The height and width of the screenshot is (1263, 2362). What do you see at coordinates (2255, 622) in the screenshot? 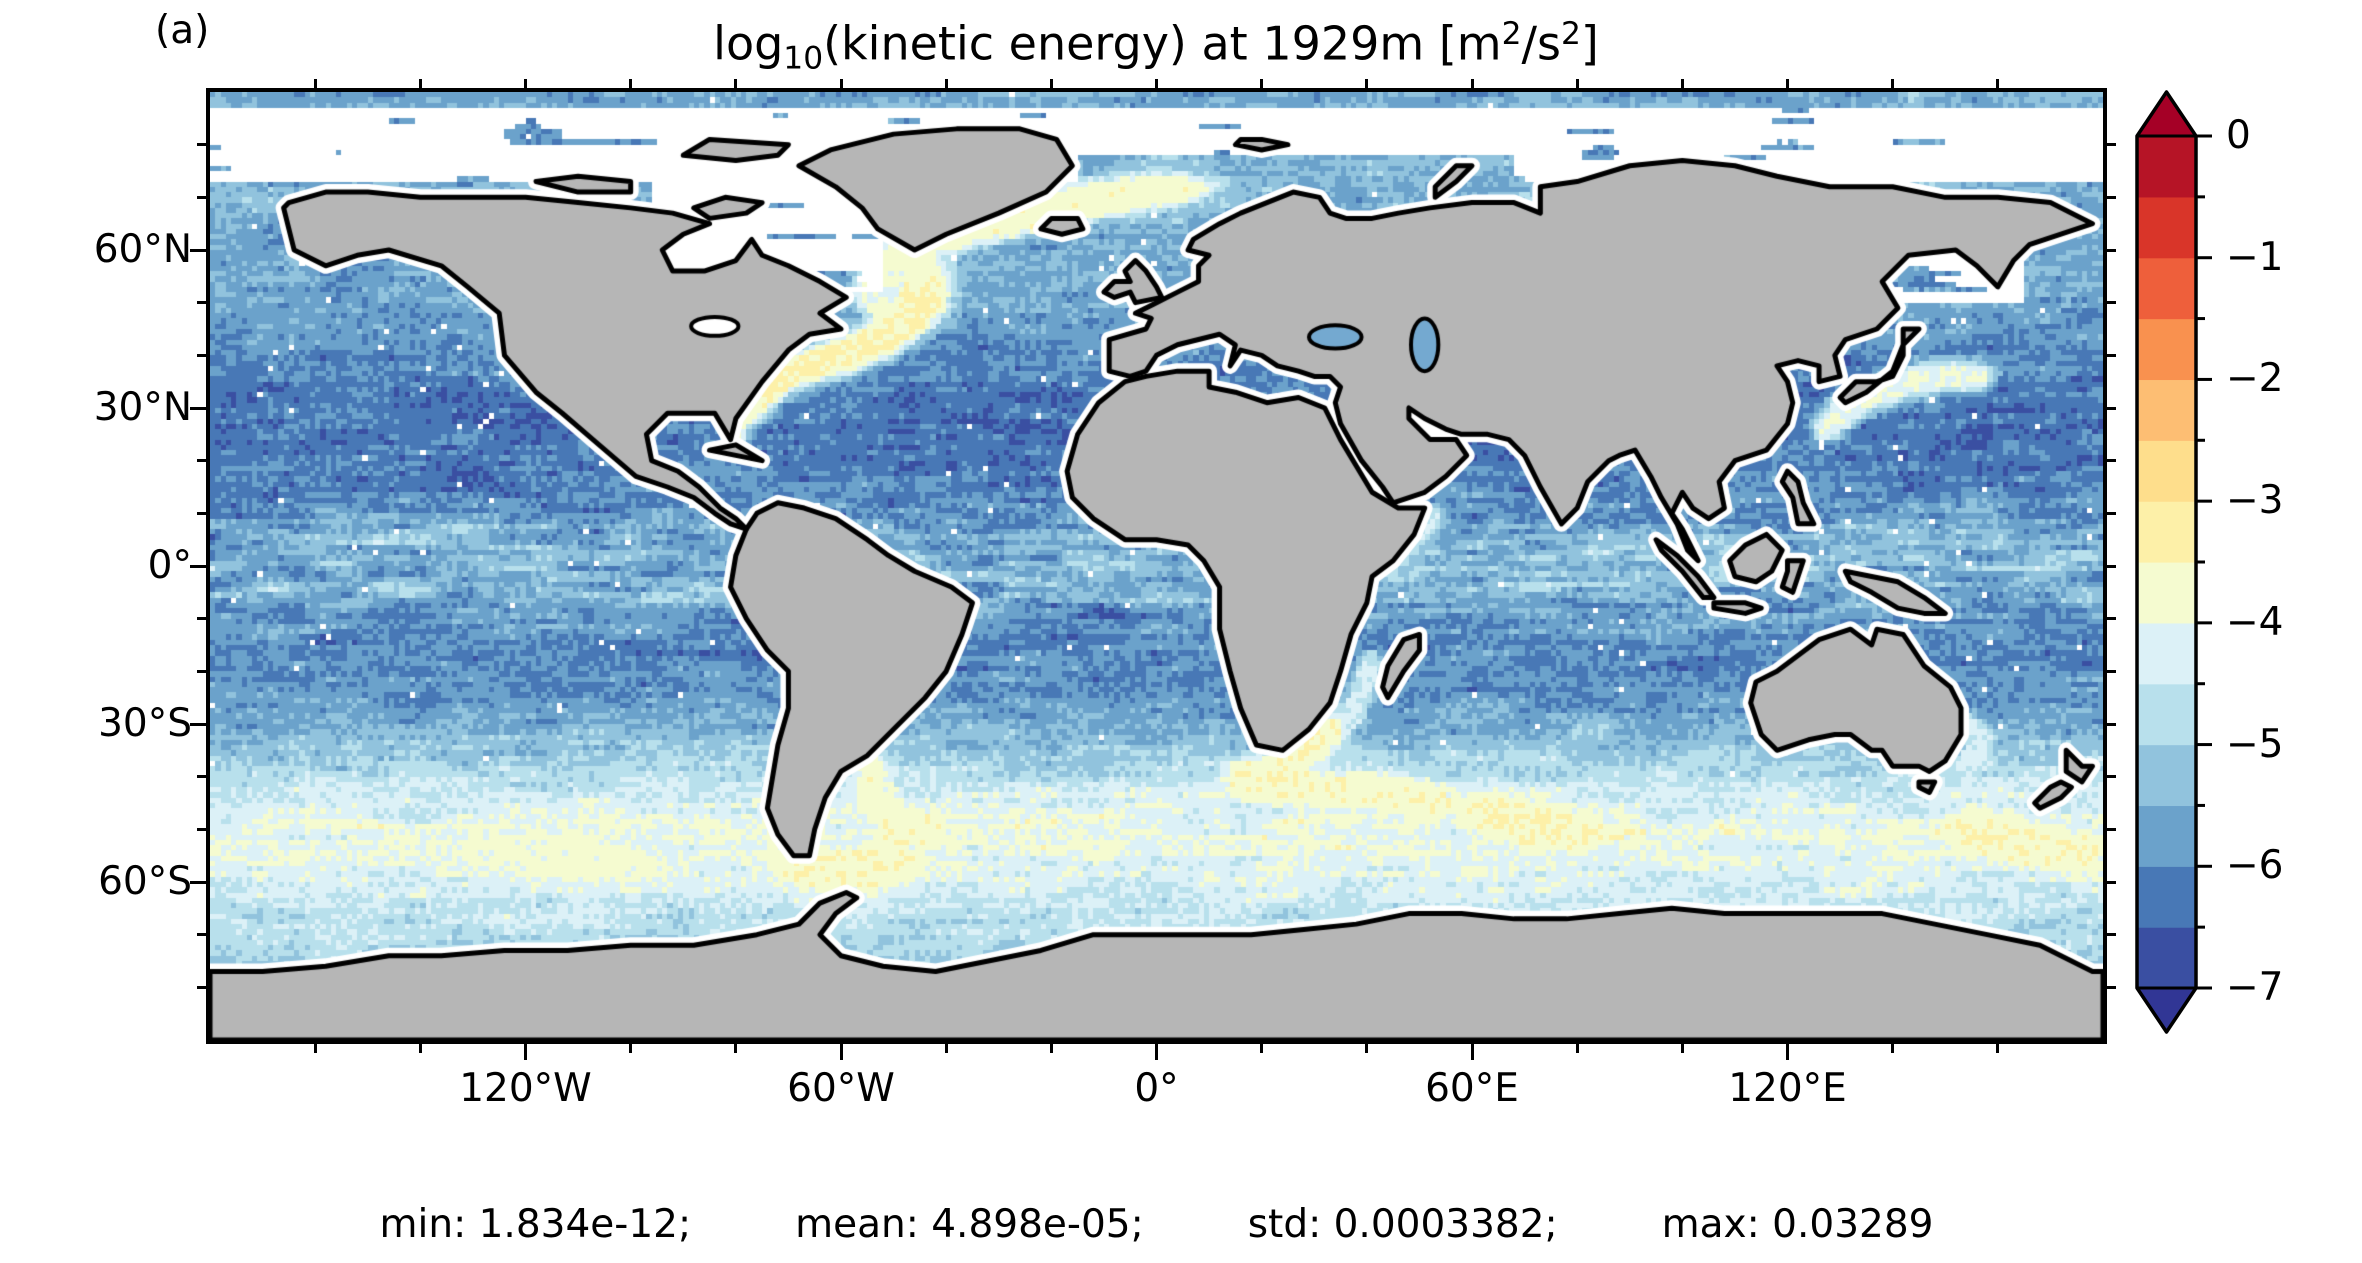
I see `colorbar-tick-label: −4` at bounding box center [2255, 622].